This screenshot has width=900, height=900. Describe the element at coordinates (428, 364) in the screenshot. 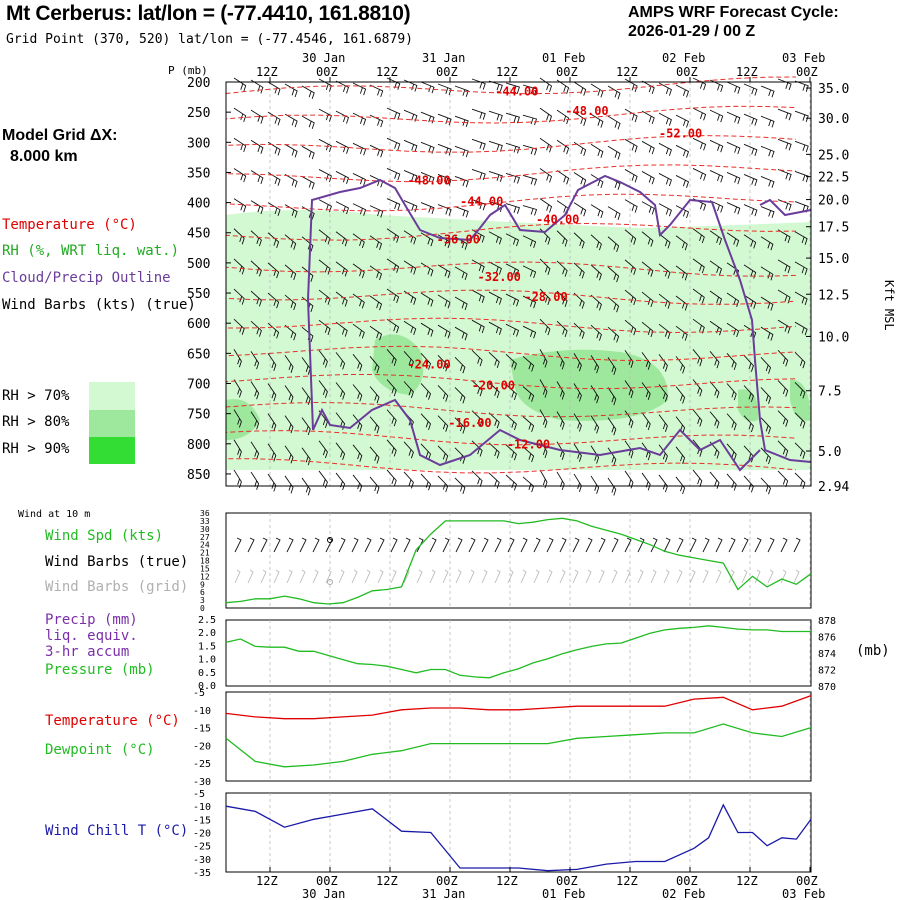

I see `temperature-contour-label: -24.00` at that location.